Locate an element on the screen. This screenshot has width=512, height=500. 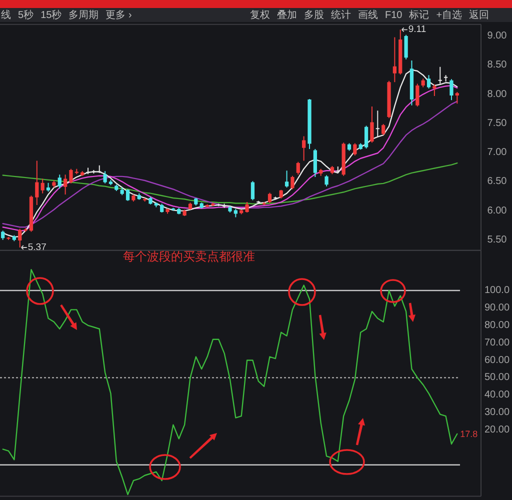
text: 复权 is located at coordinates (260, 15).